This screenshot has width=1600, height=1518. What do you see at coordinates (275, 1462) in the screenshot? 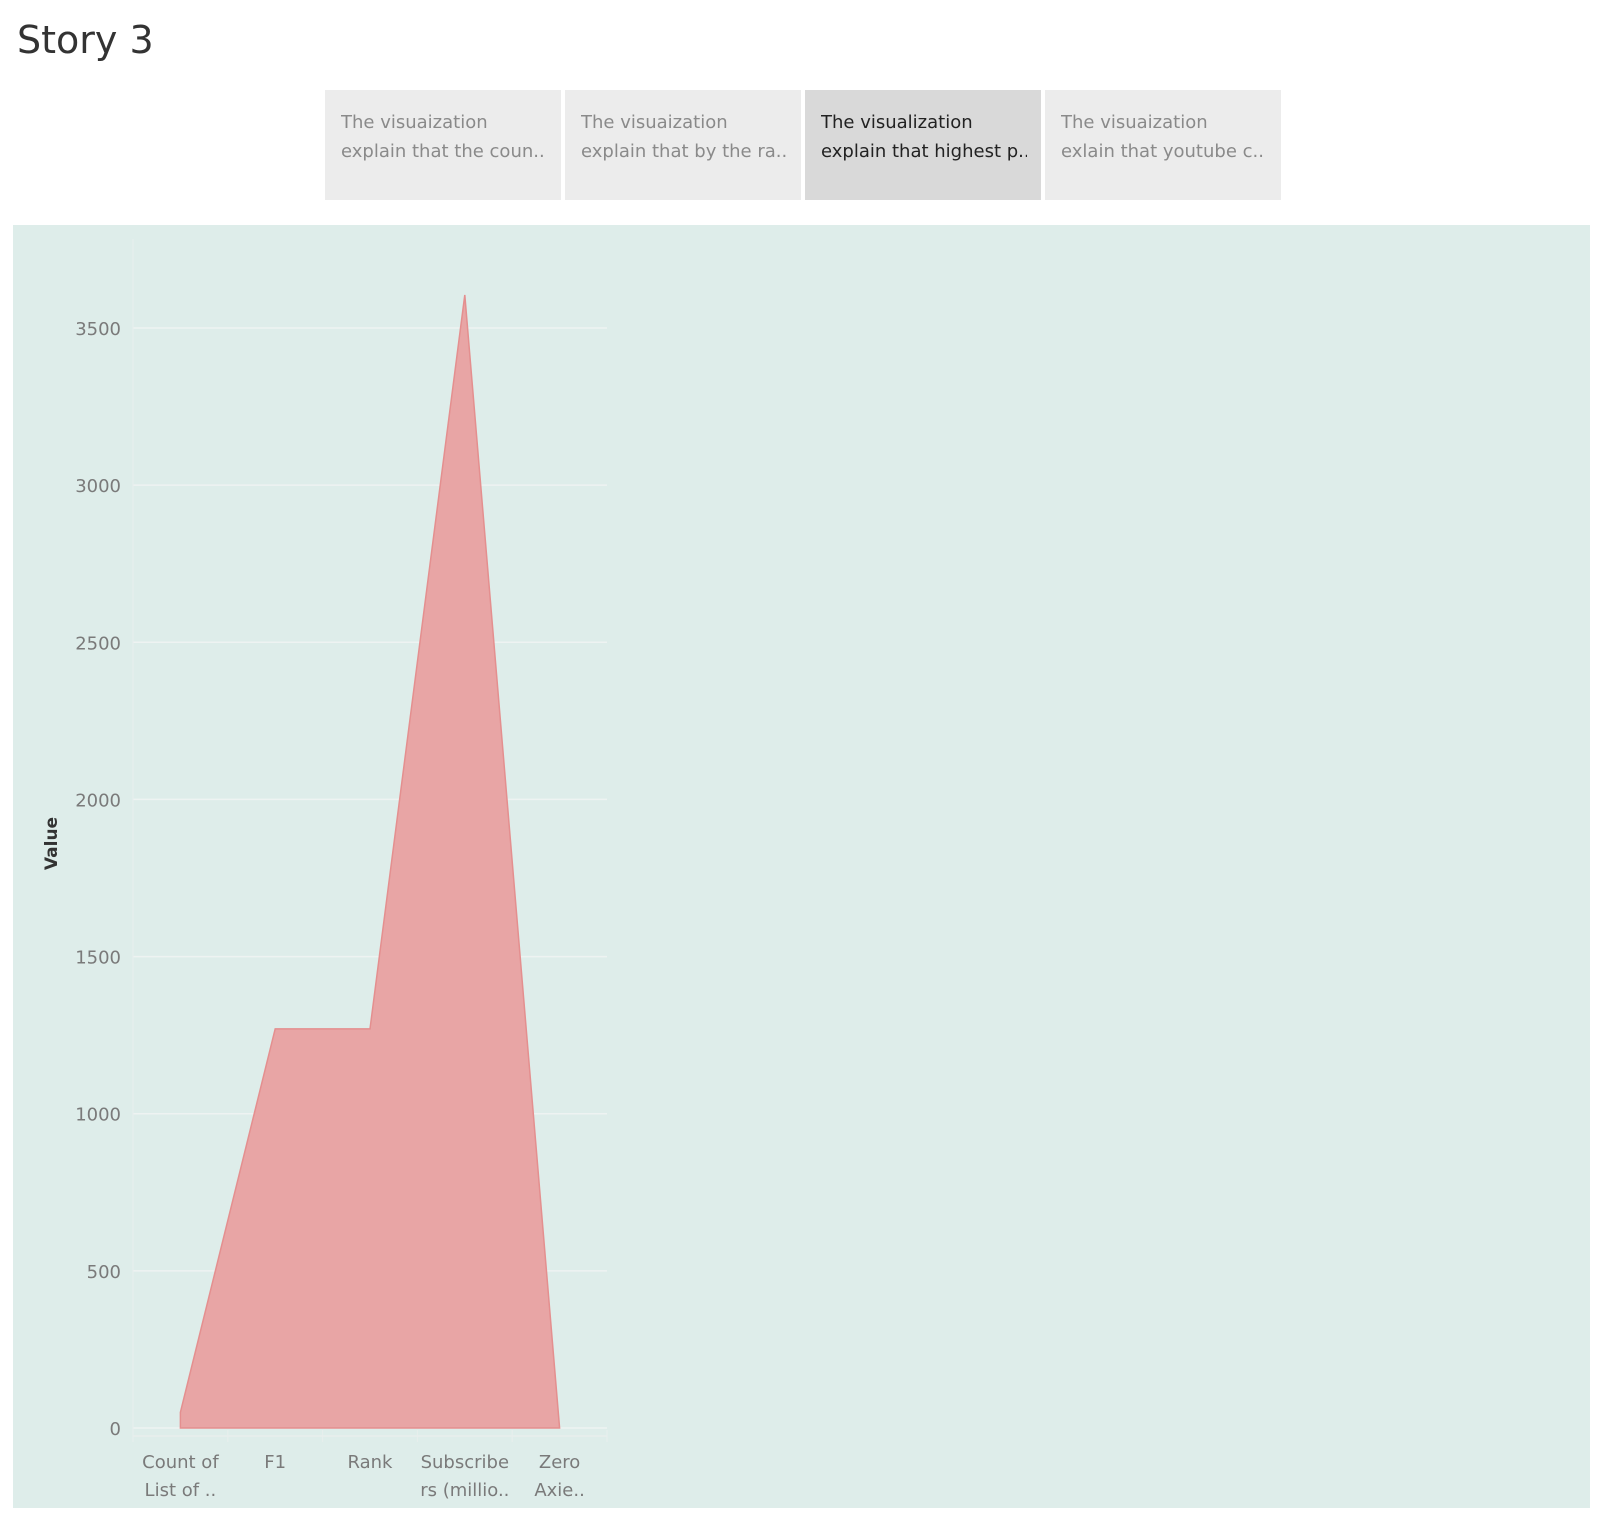
I see `x-tick-label: F1` at bounding box center [275, 1462].